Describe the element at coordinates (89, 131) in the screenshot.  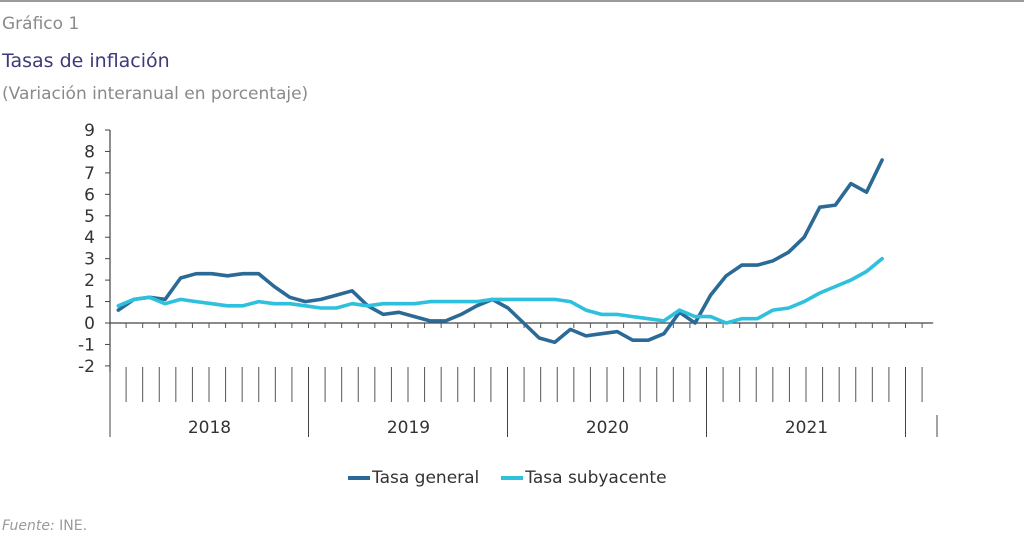
I see `y-tick-label: 9` at that location.